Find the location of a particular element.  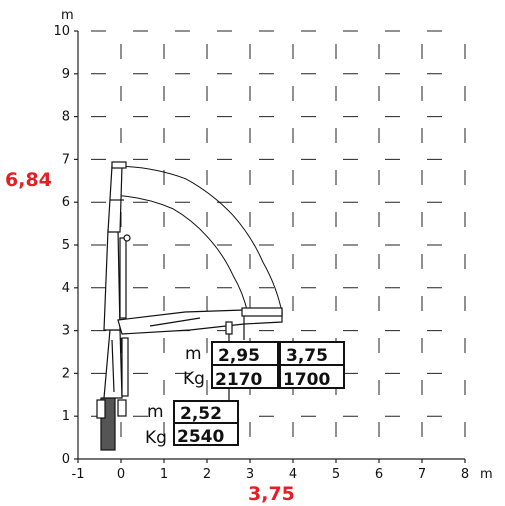

y-tick-label: 7 is located at coordinates (66, 159).